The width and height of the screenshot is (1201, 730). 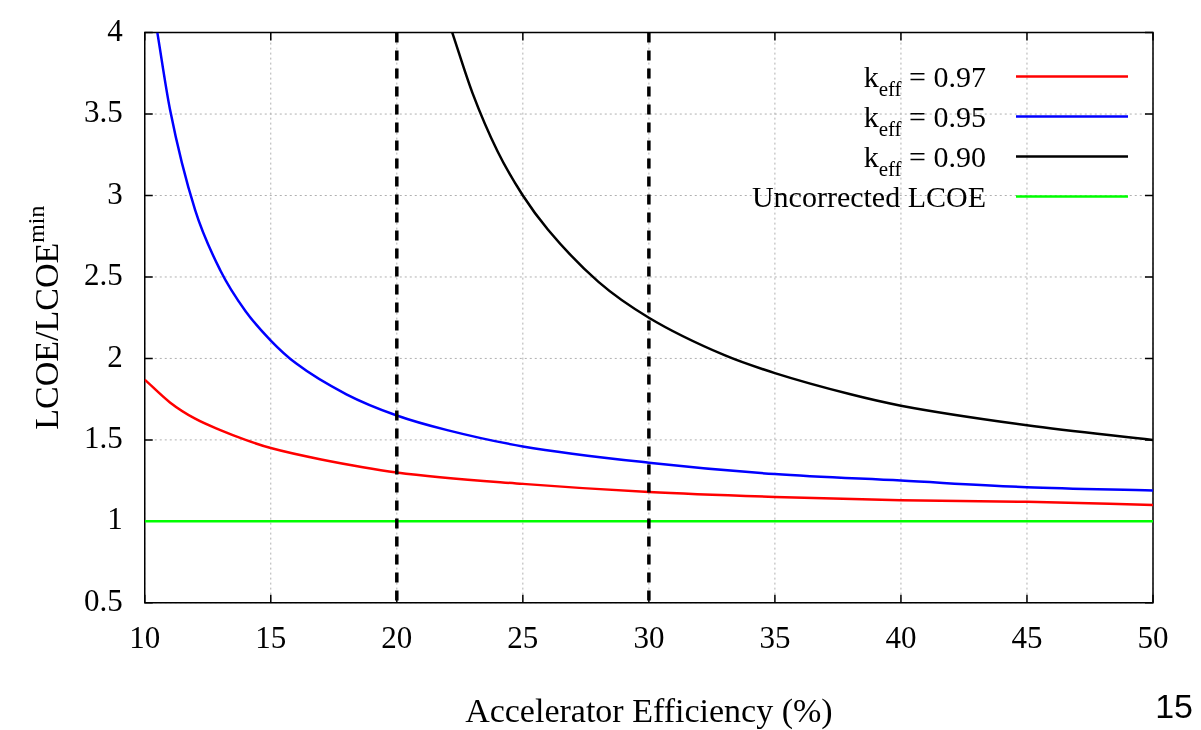 What do you see at coordinates (1153, 637) in the screenshot?
I see `x-tick-label: 50` at bounding box center [1153, 637].